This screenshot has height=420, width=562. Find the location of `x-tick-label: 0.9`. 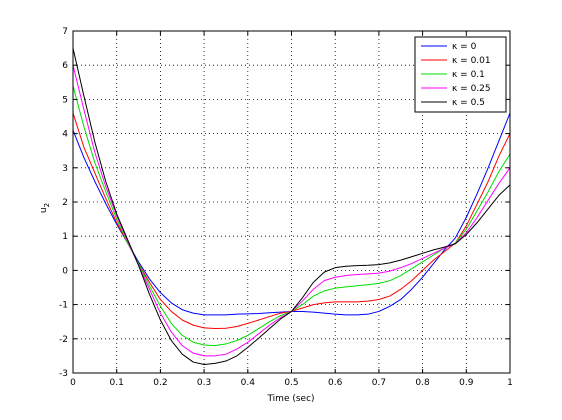

x-tick-label: 0.9 is located at coordinates (466, 383).